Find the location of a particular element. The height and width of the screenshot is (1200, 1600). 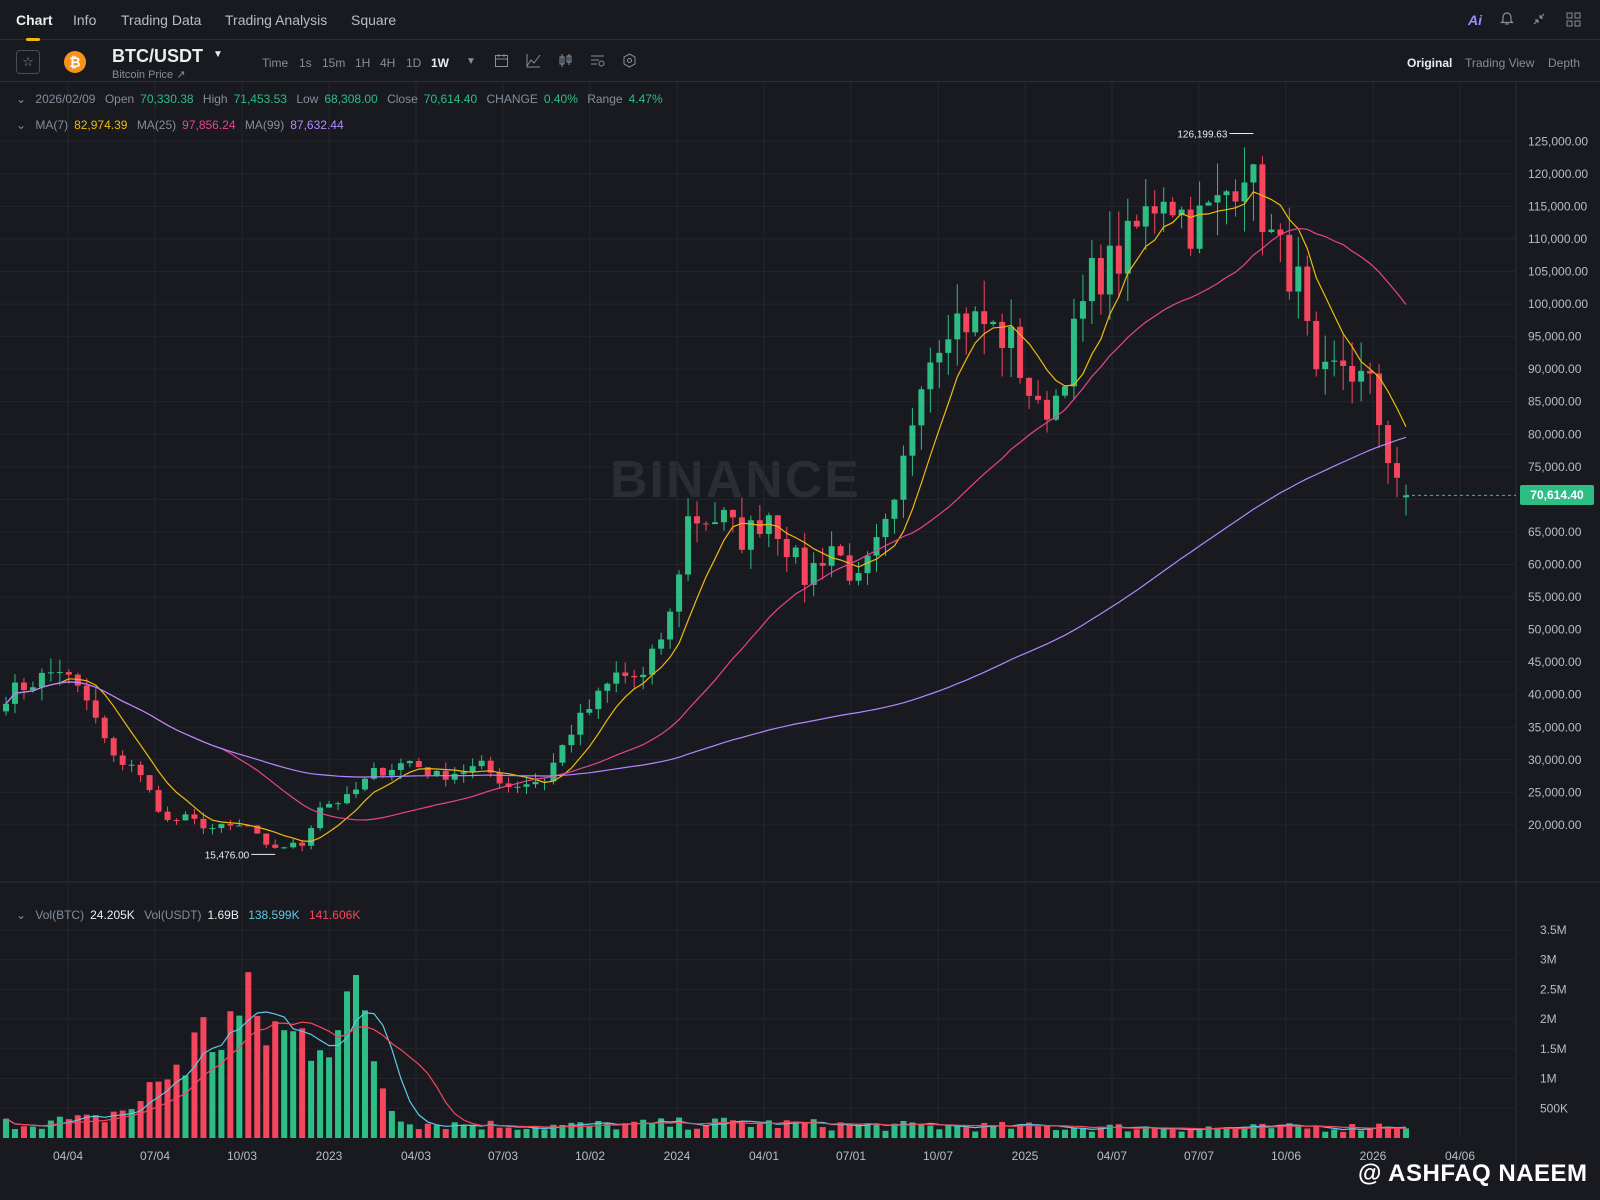

price-tick-label: 115,000.00 is located at coordinates (1557, 206).